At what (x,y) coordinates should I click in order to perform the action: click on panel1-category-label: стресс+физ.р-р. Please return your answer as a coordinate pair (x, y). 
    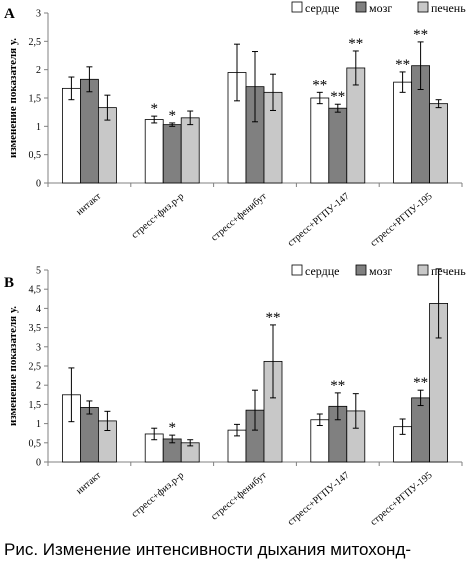
    Looking at the image, I should click on (157, 216).